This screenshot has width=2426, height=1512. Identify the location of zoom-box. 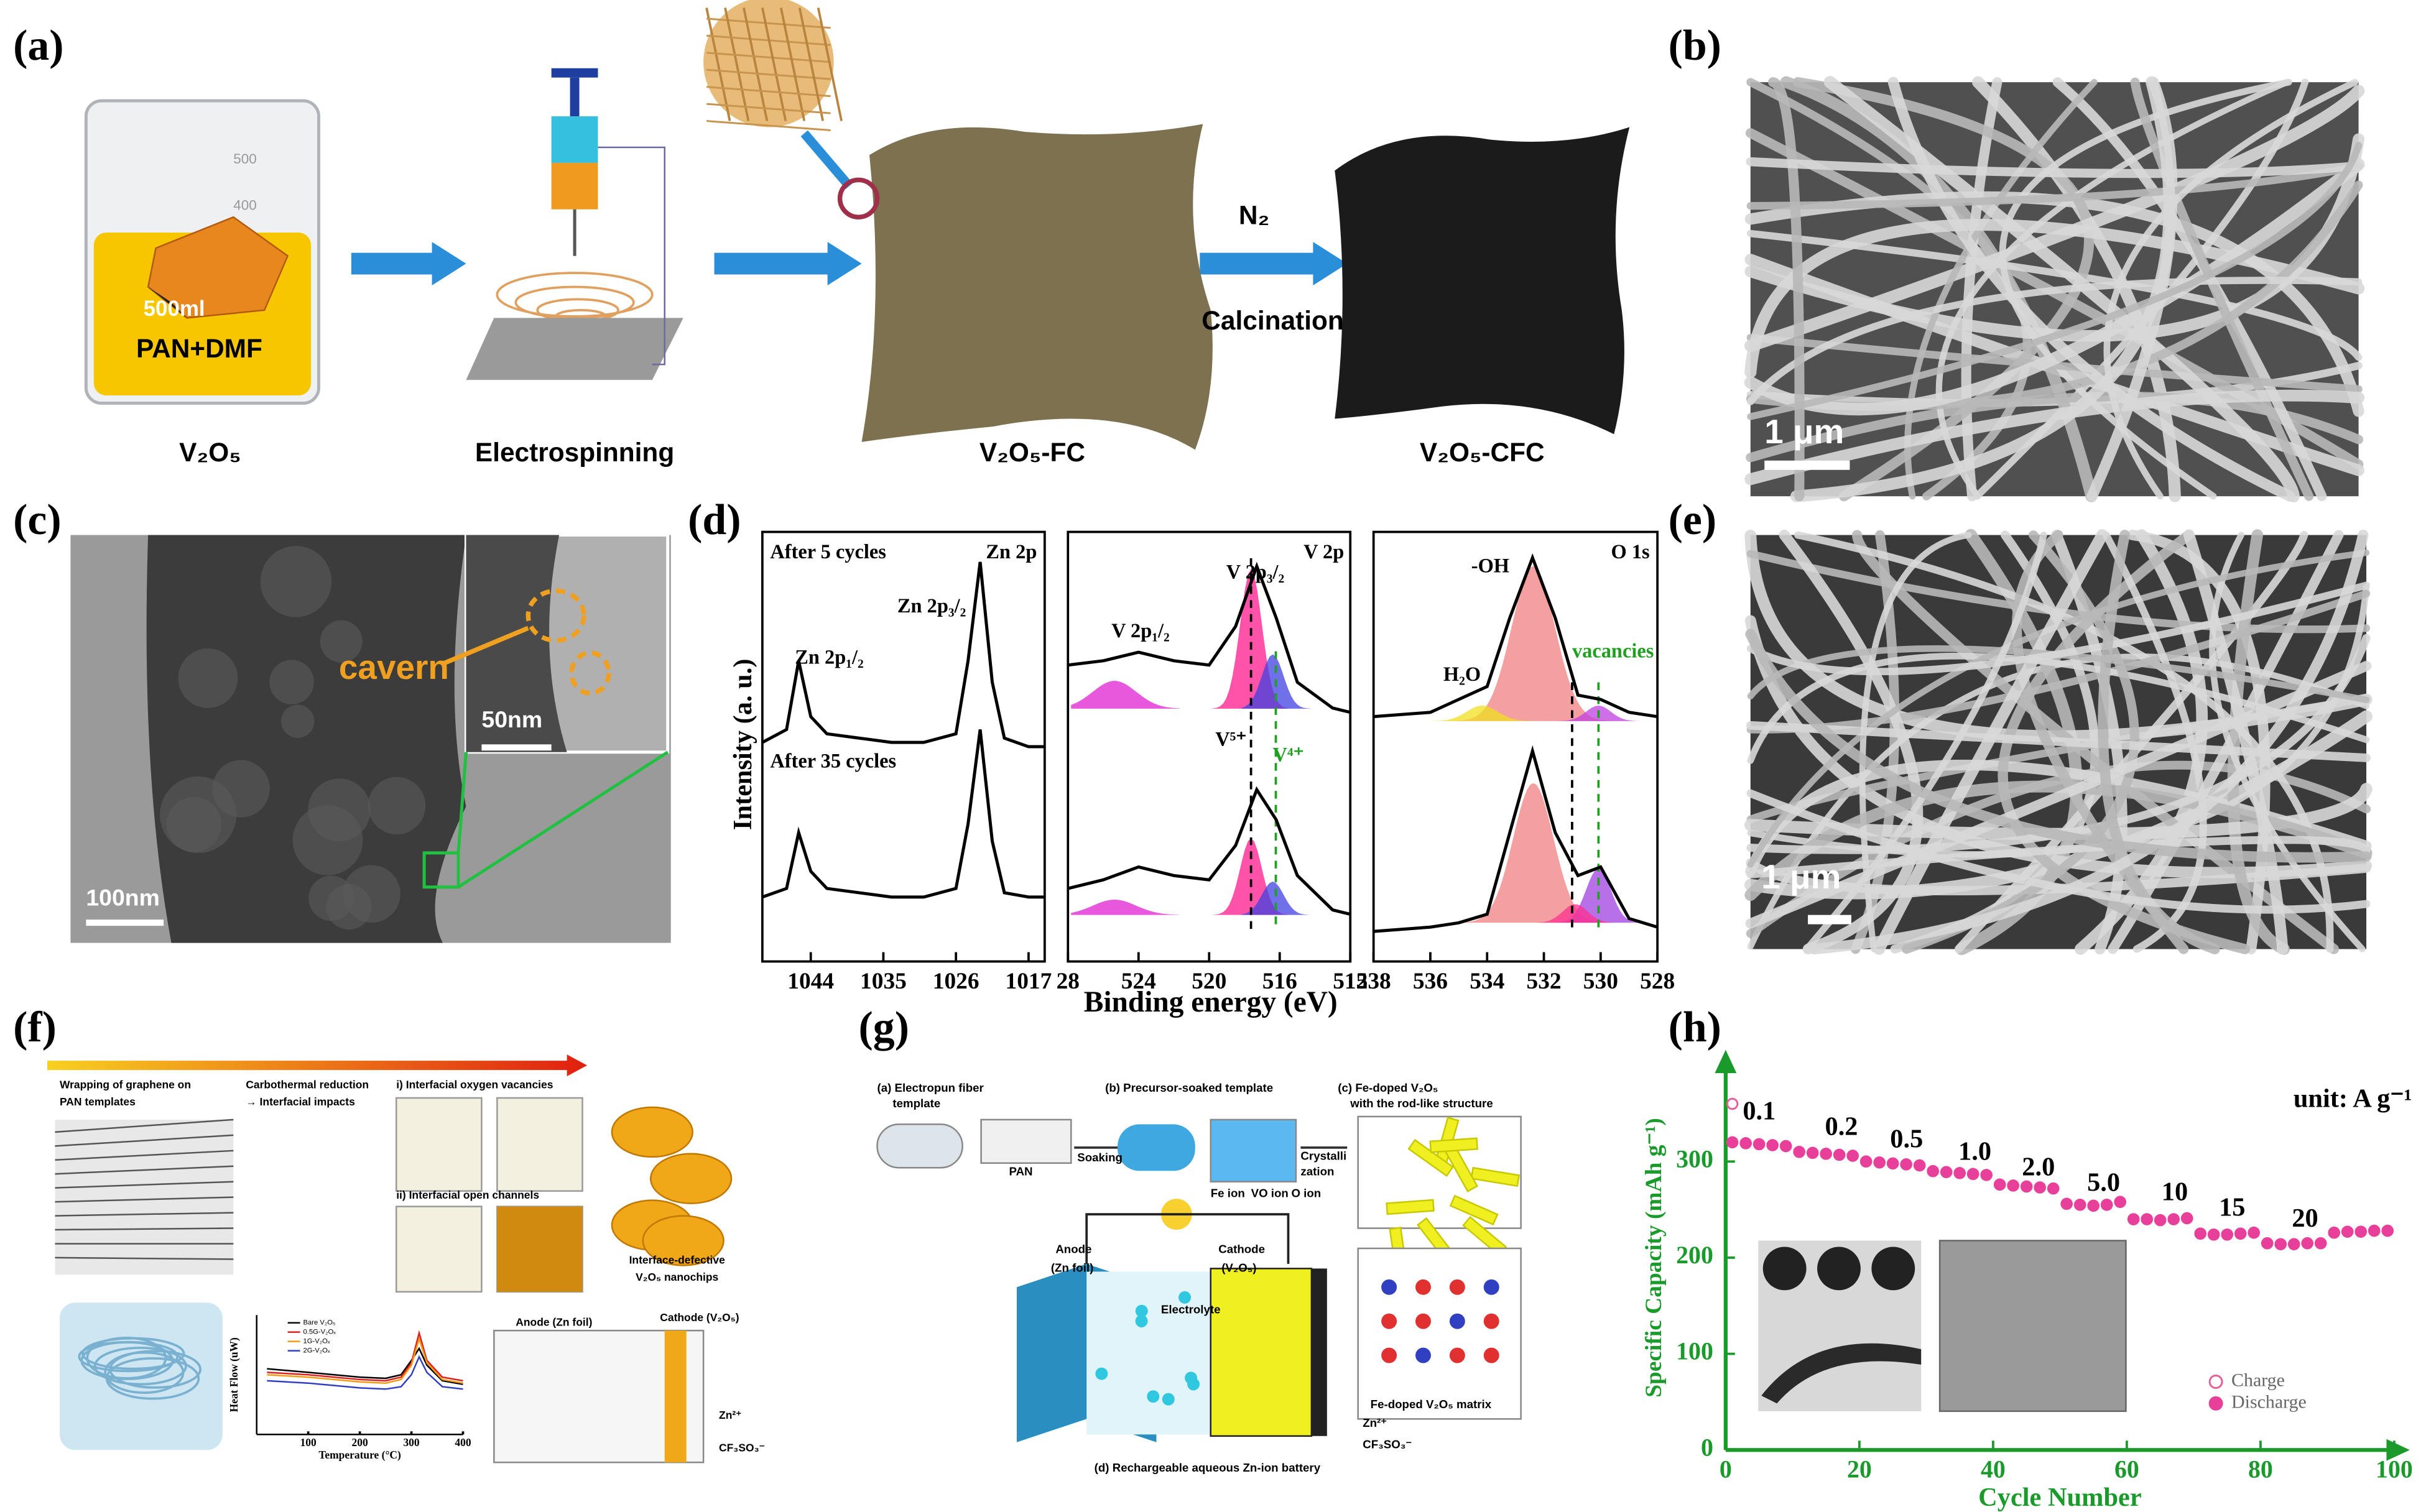
(441, 870).